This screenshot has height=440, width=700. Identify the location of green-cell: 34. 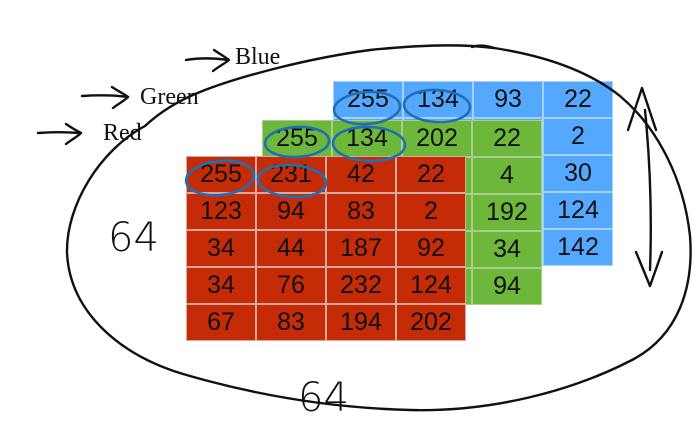
(507, 249).